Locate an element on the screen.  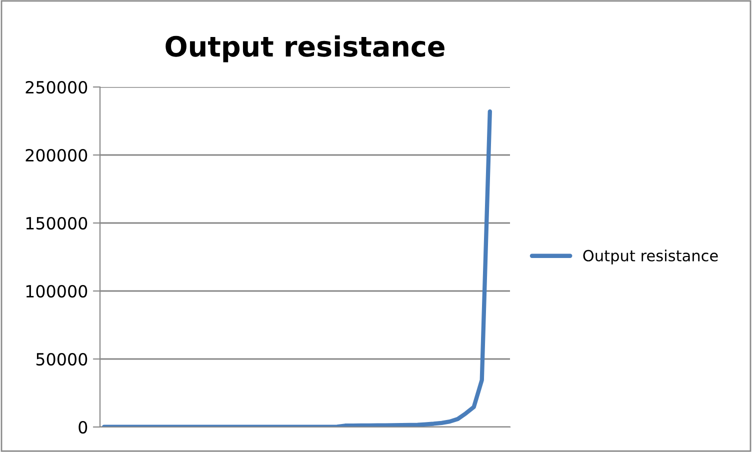
y-tick-label: 0 is located at coordinates (83, 427).